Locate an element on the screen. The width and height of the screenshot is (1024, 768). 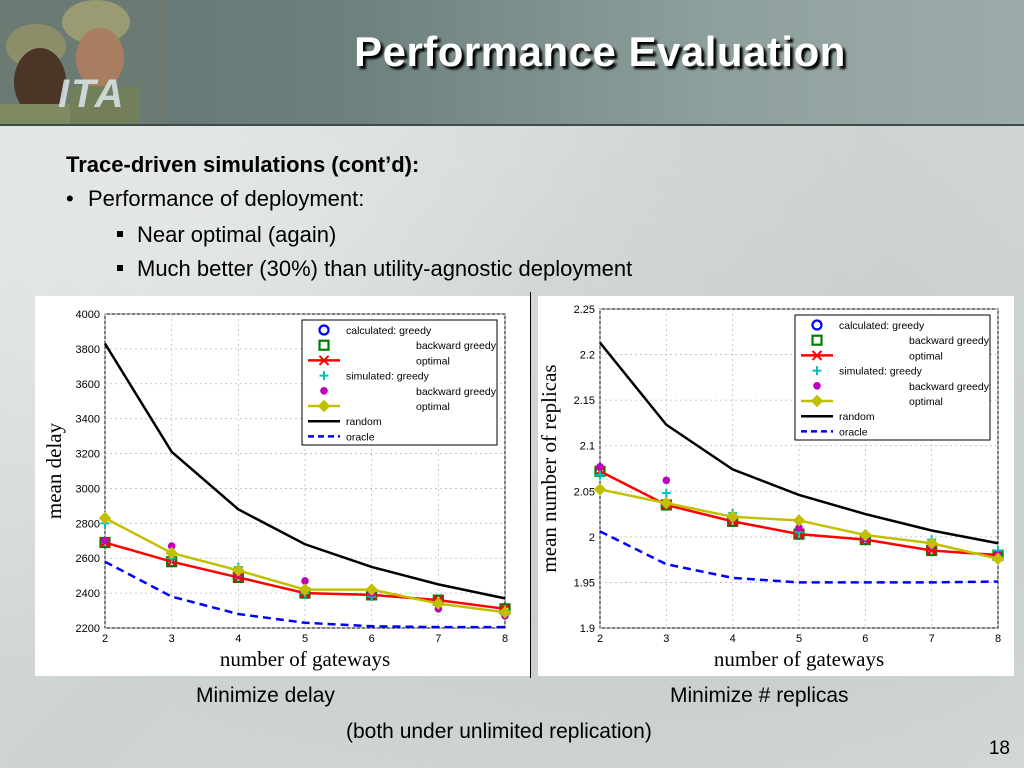
bullet-item: • Performance of deployment: is located at coordinates (215, 199).